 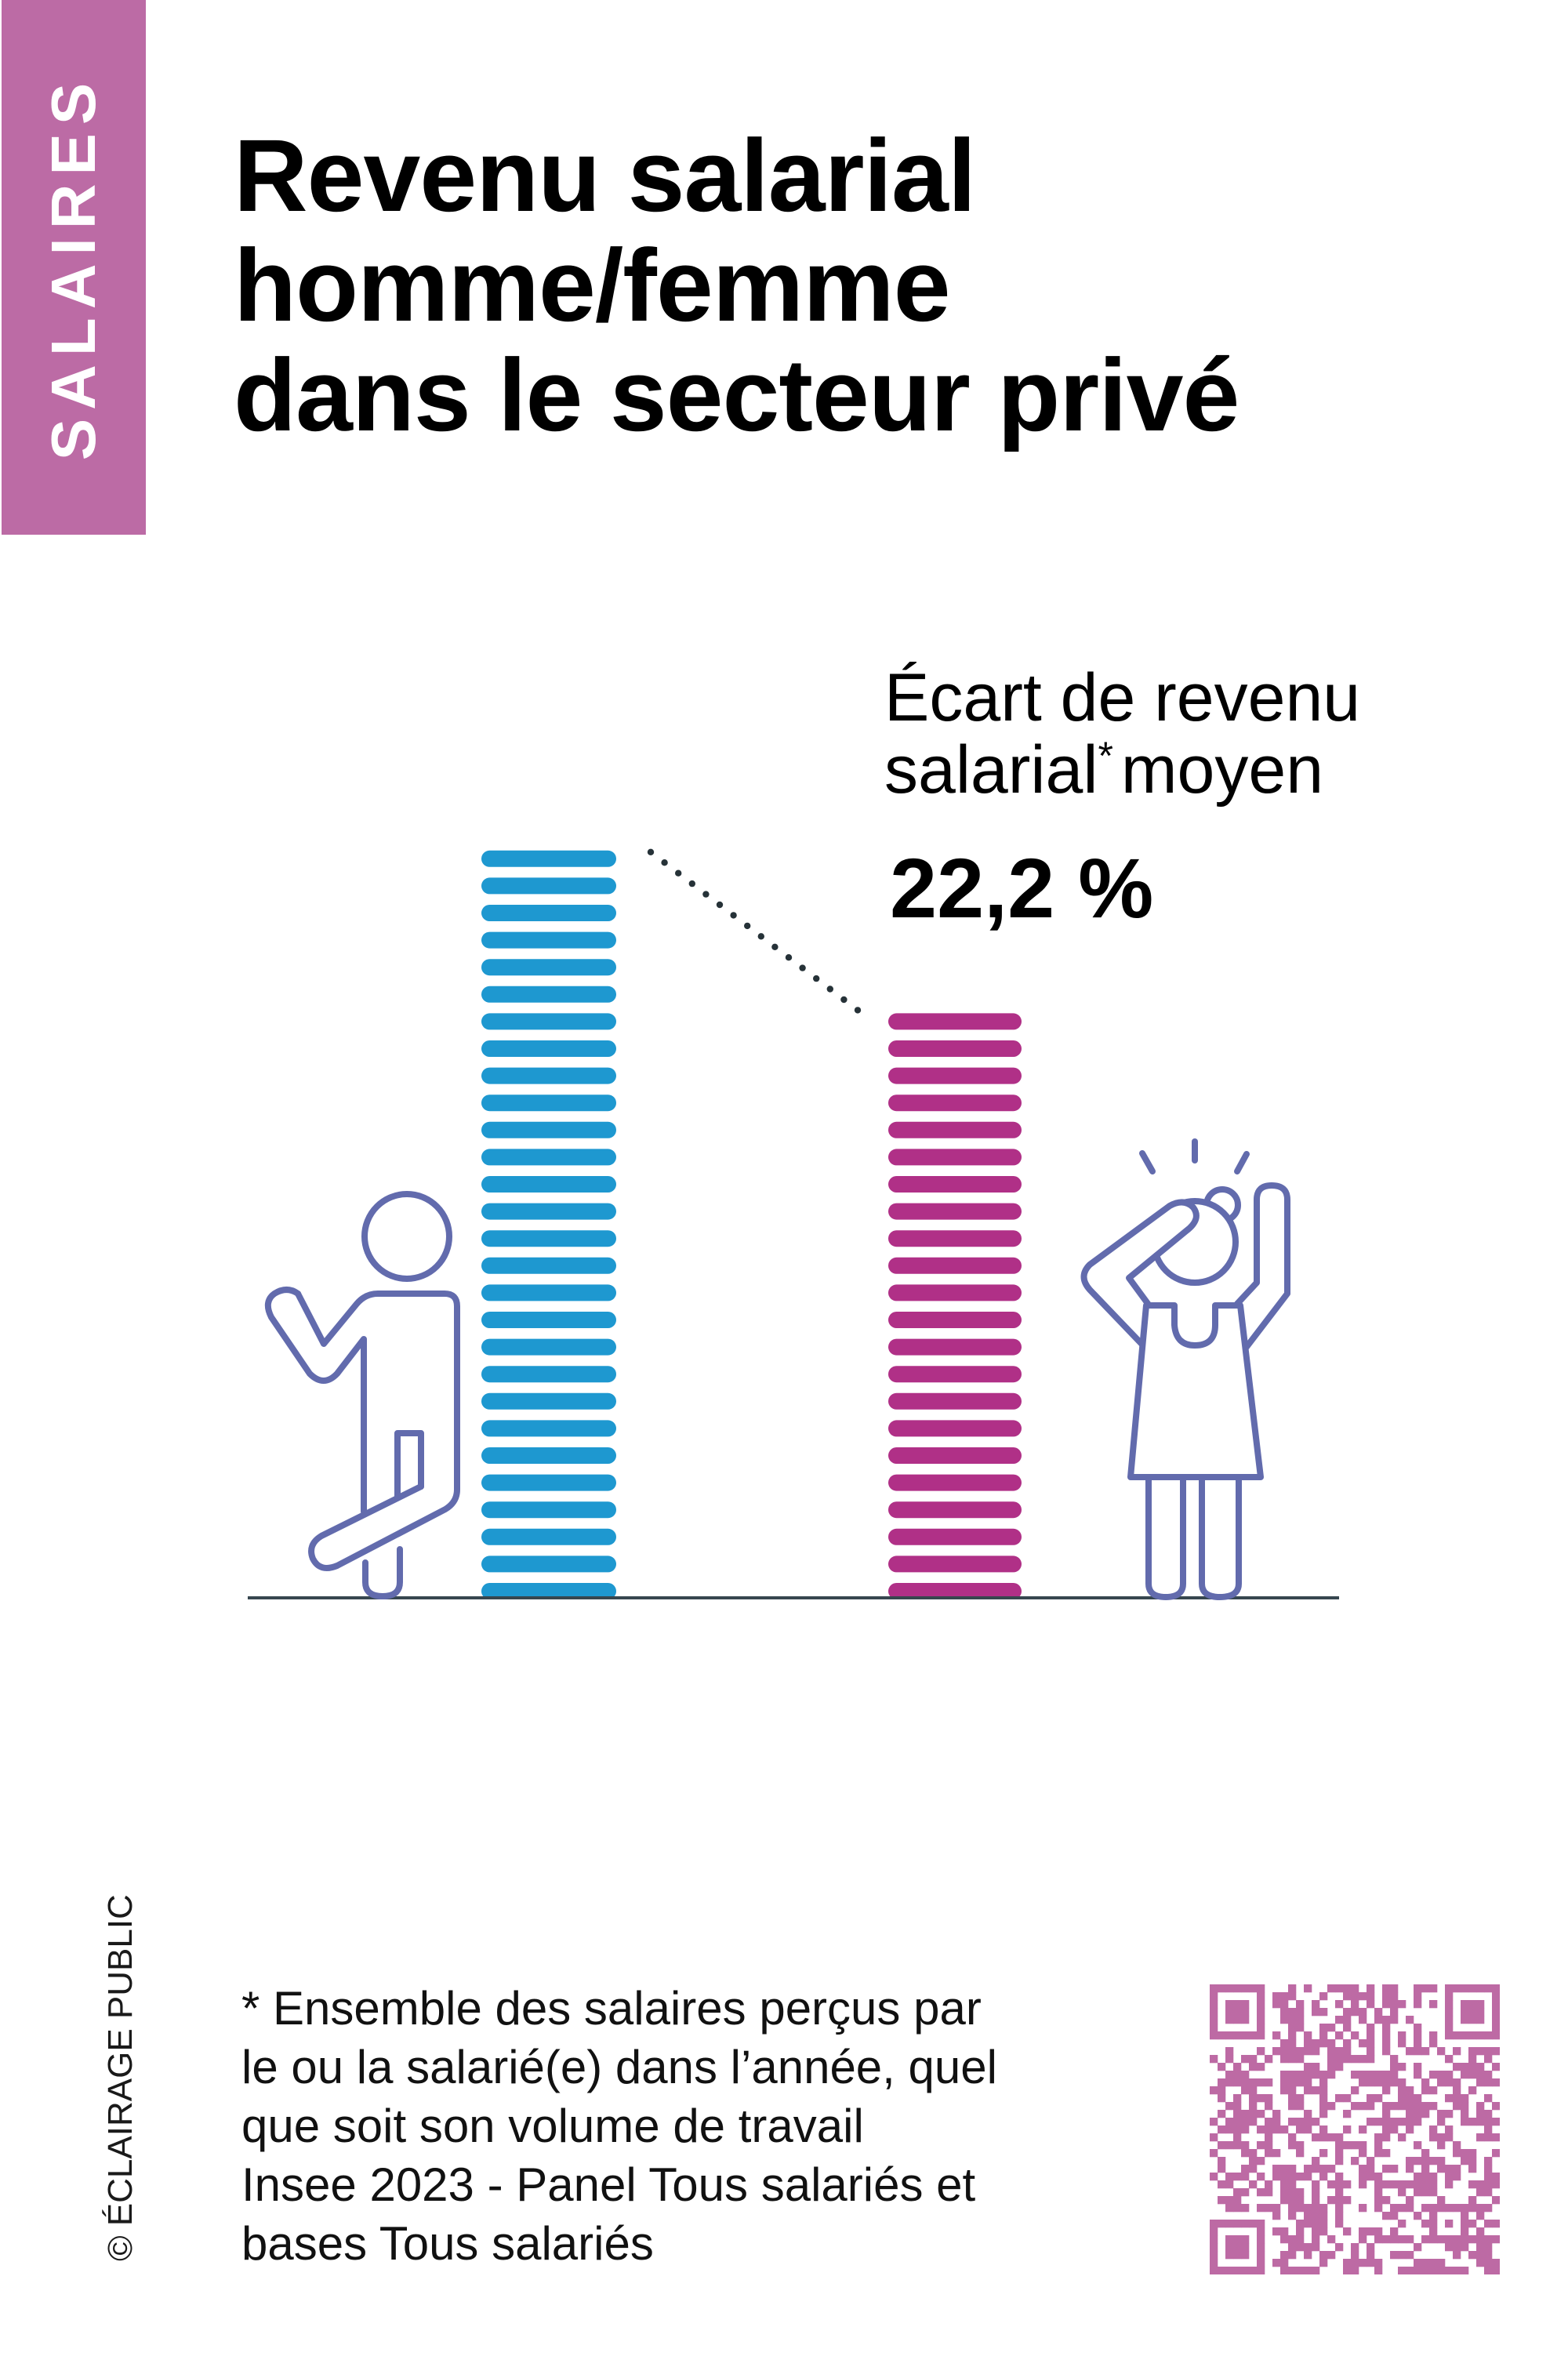 I want to click on woman-raised-arm, so click(x=1262, y=1266).